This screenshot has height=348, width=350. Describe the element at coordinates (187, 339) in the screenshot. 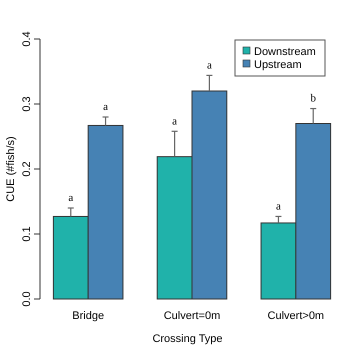

I see `x-axis-title: Crossing Type` at that location.